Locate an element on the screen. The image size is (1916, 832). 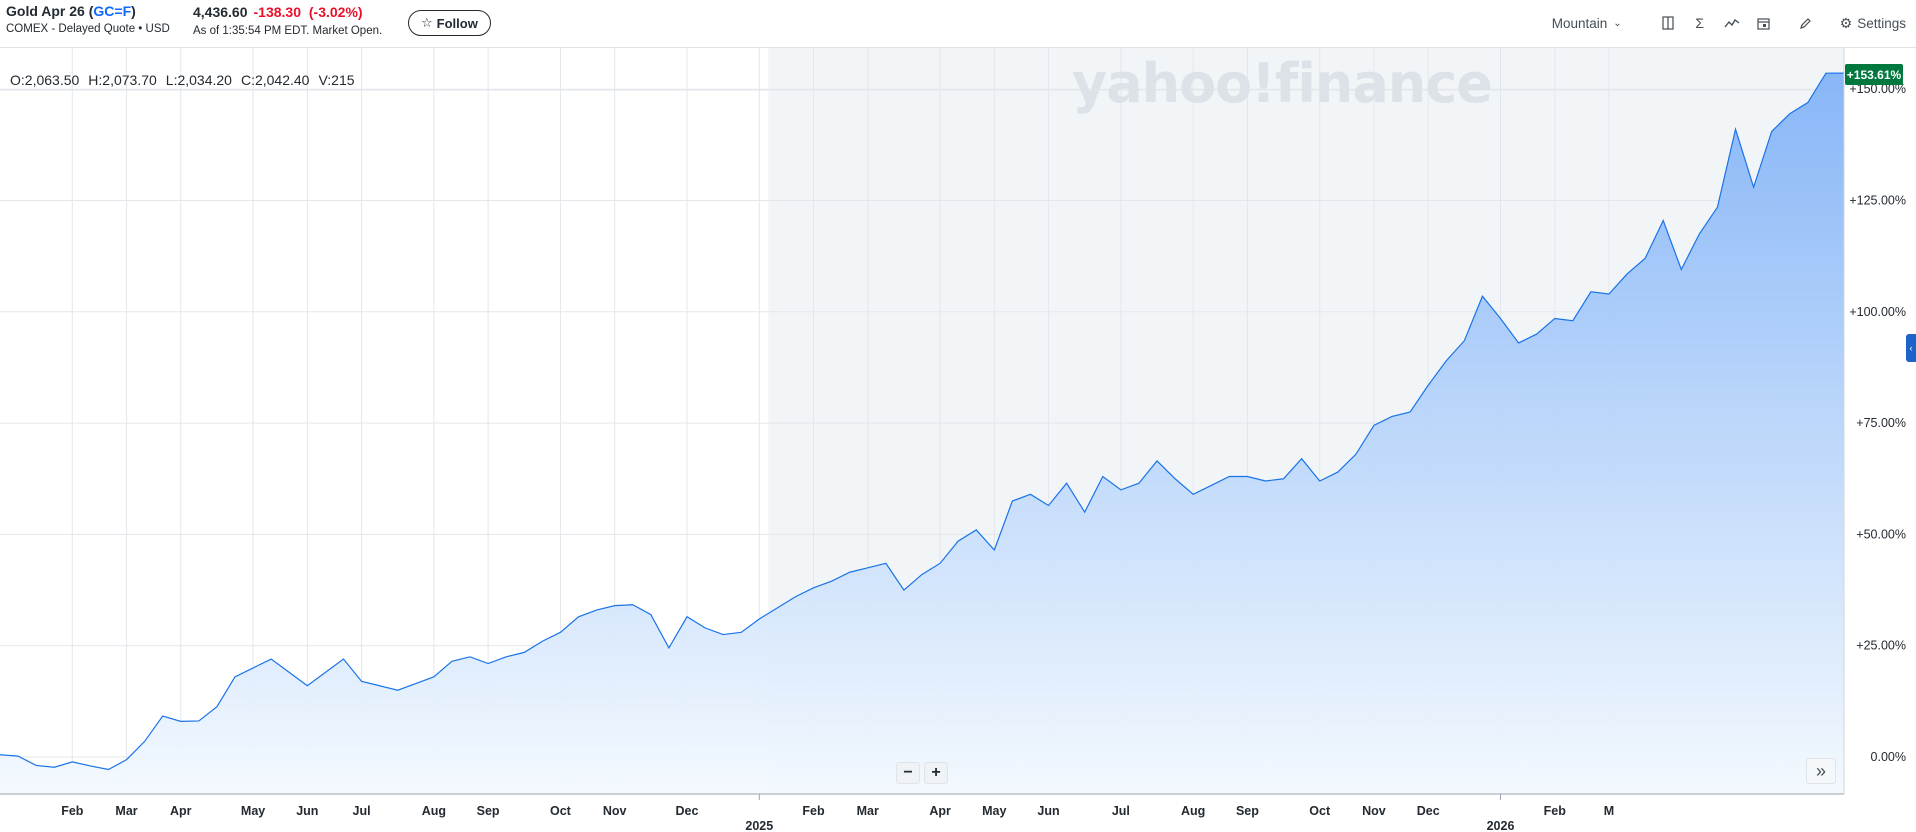
ticker-link: GC=F is located at coordinates (112, 11).